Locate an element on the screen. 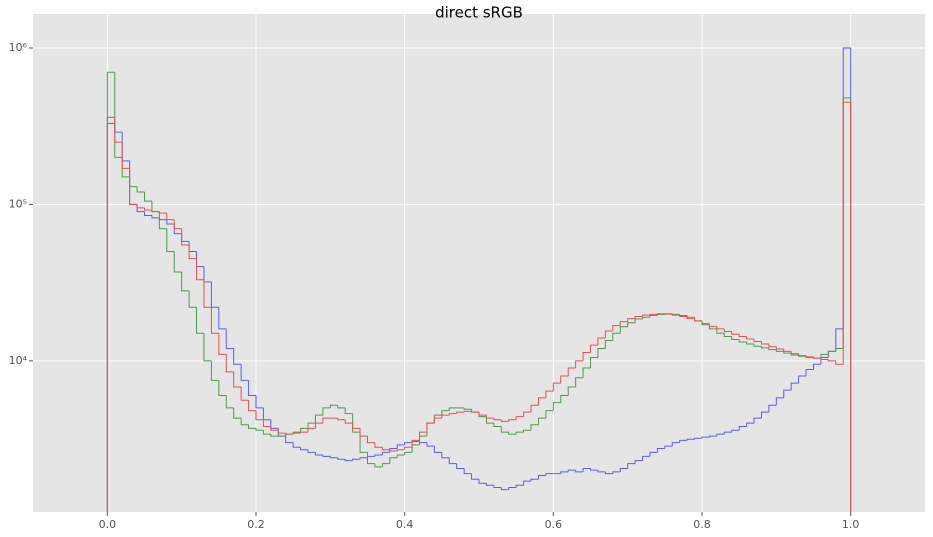  x-tick-label: 0.8 is located at coordinates (702, 524).